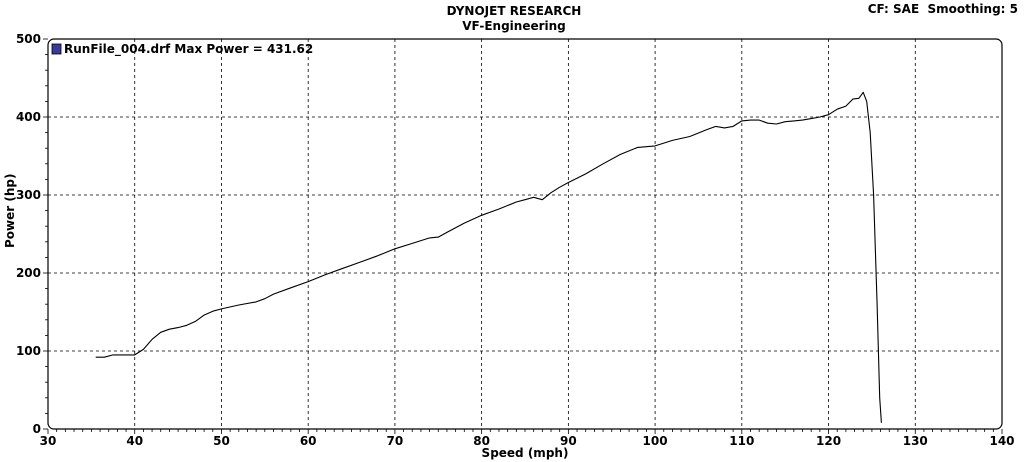 This screenshot has width=1028, height=462. What do you see at coordinates (28, 273) in the screenshot?
I see `y-tick-label: 200` at bounding box center [28, 273].